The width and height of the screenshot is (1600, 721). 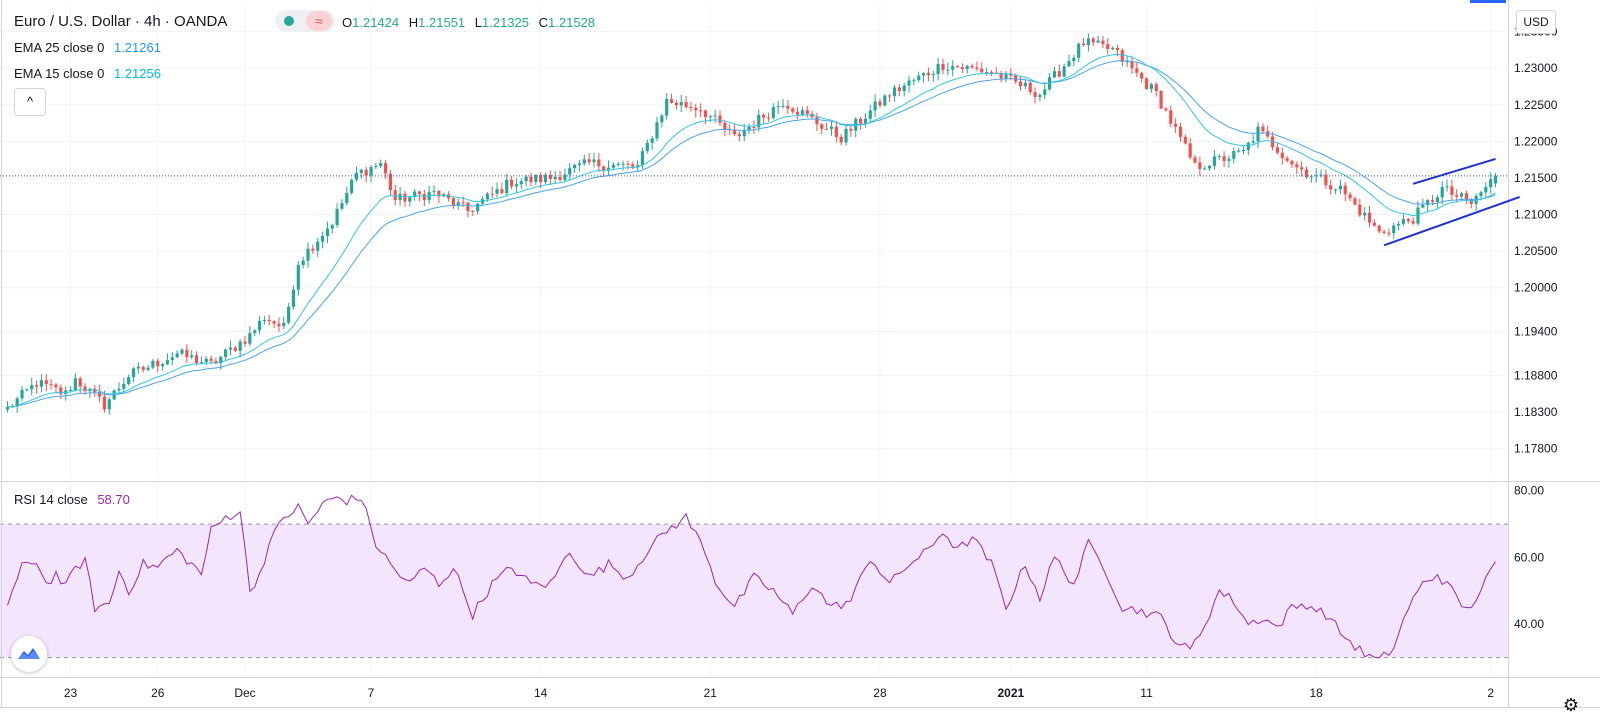 I want to click on currency-button: USD, so click(x=1536, y=22).